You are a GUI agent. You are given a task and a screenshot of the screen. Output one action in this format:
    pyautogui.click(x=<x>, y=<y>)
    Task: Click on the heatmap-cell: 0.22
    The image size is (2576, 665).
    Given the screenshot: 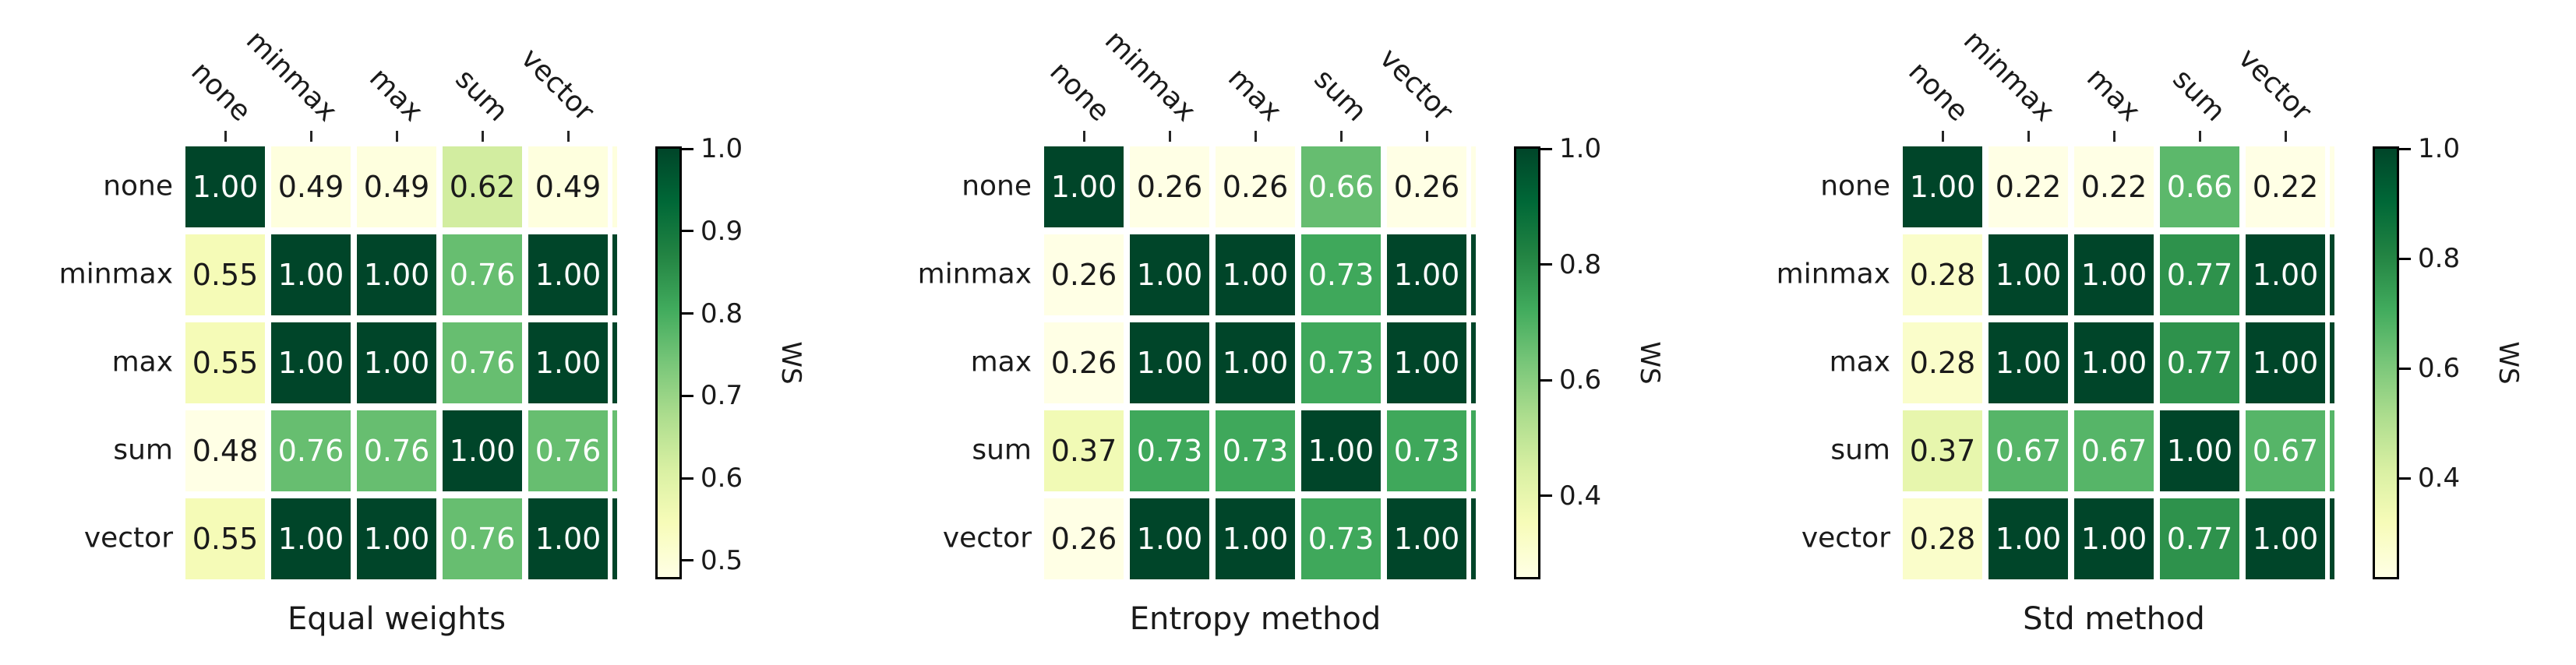 What is the action you would take?
    pyautogui.click(x=2114, y=186)
    